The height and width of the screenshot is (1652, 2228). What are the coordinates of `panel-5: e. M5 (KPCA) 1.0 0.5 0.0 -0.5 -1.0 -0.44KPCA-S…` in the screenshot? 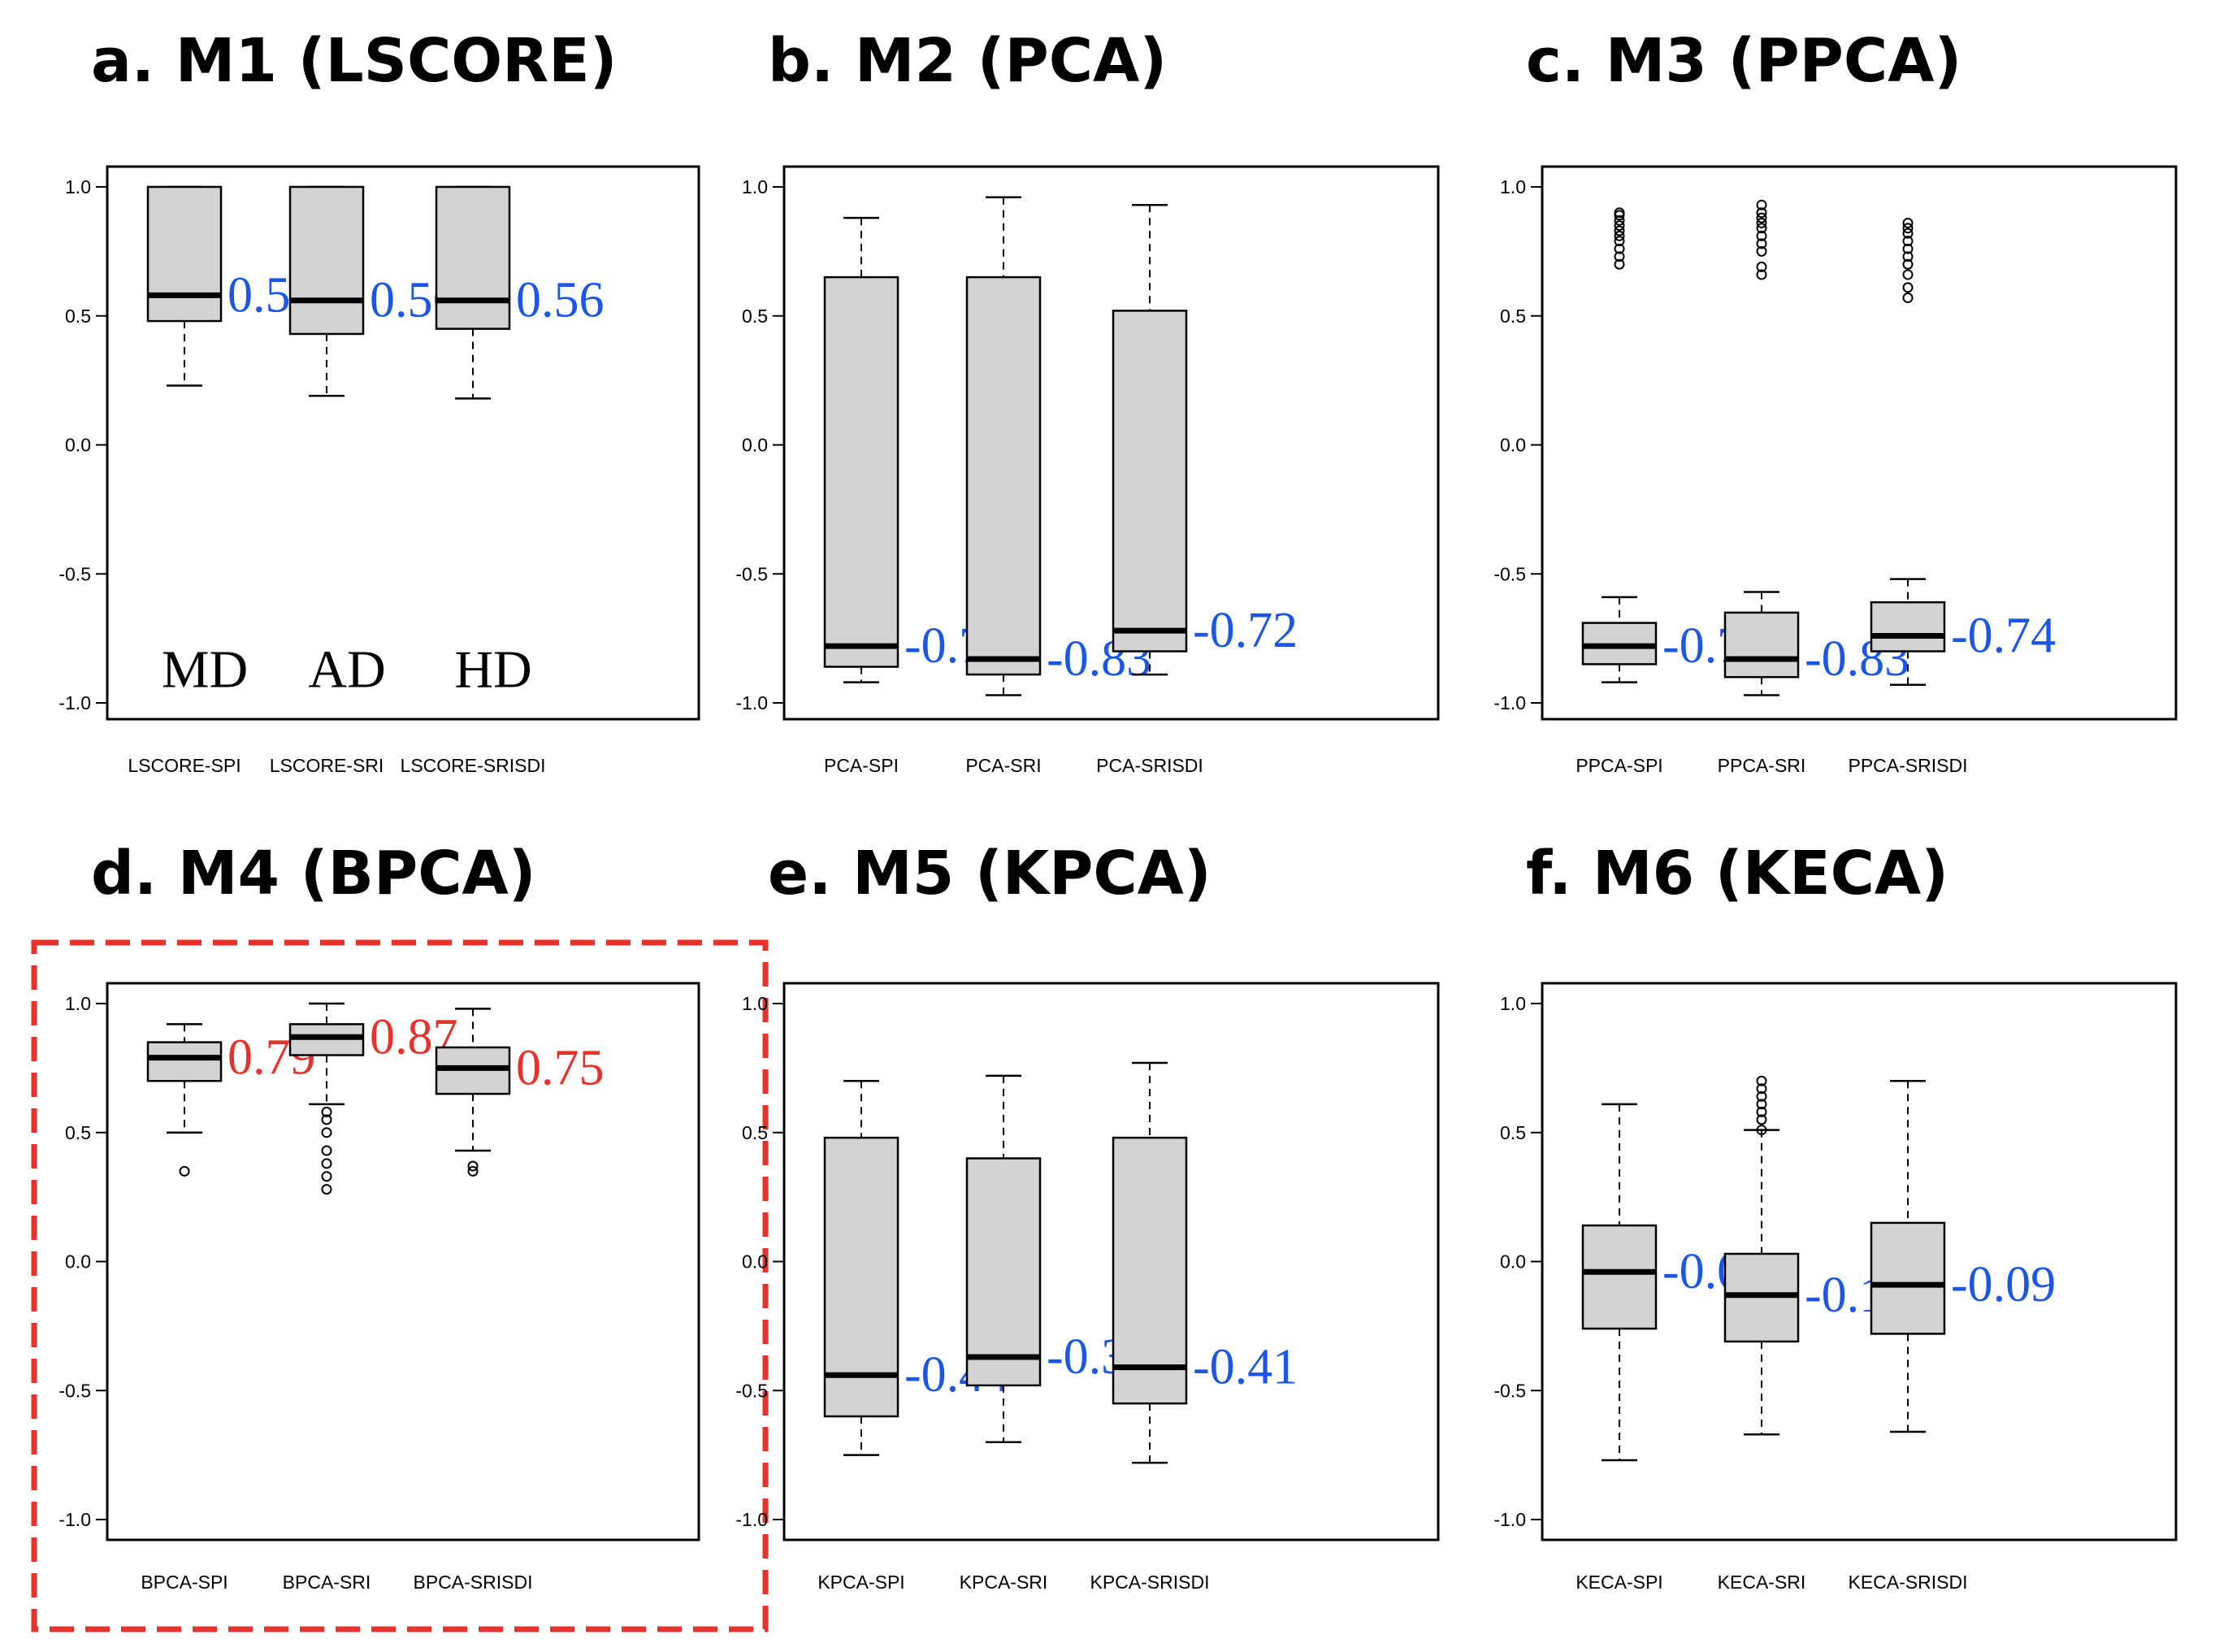 It's located at (1087, 1216).